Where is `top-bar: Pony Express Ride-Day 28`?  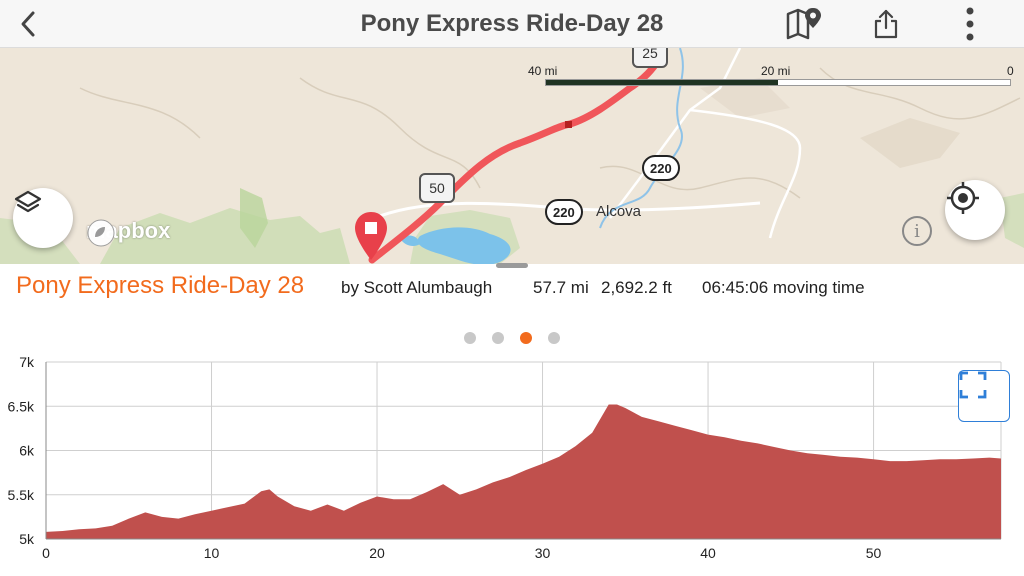 top-bar: Pony Express Ride-Day 28 is located at coordinates (512, 24).